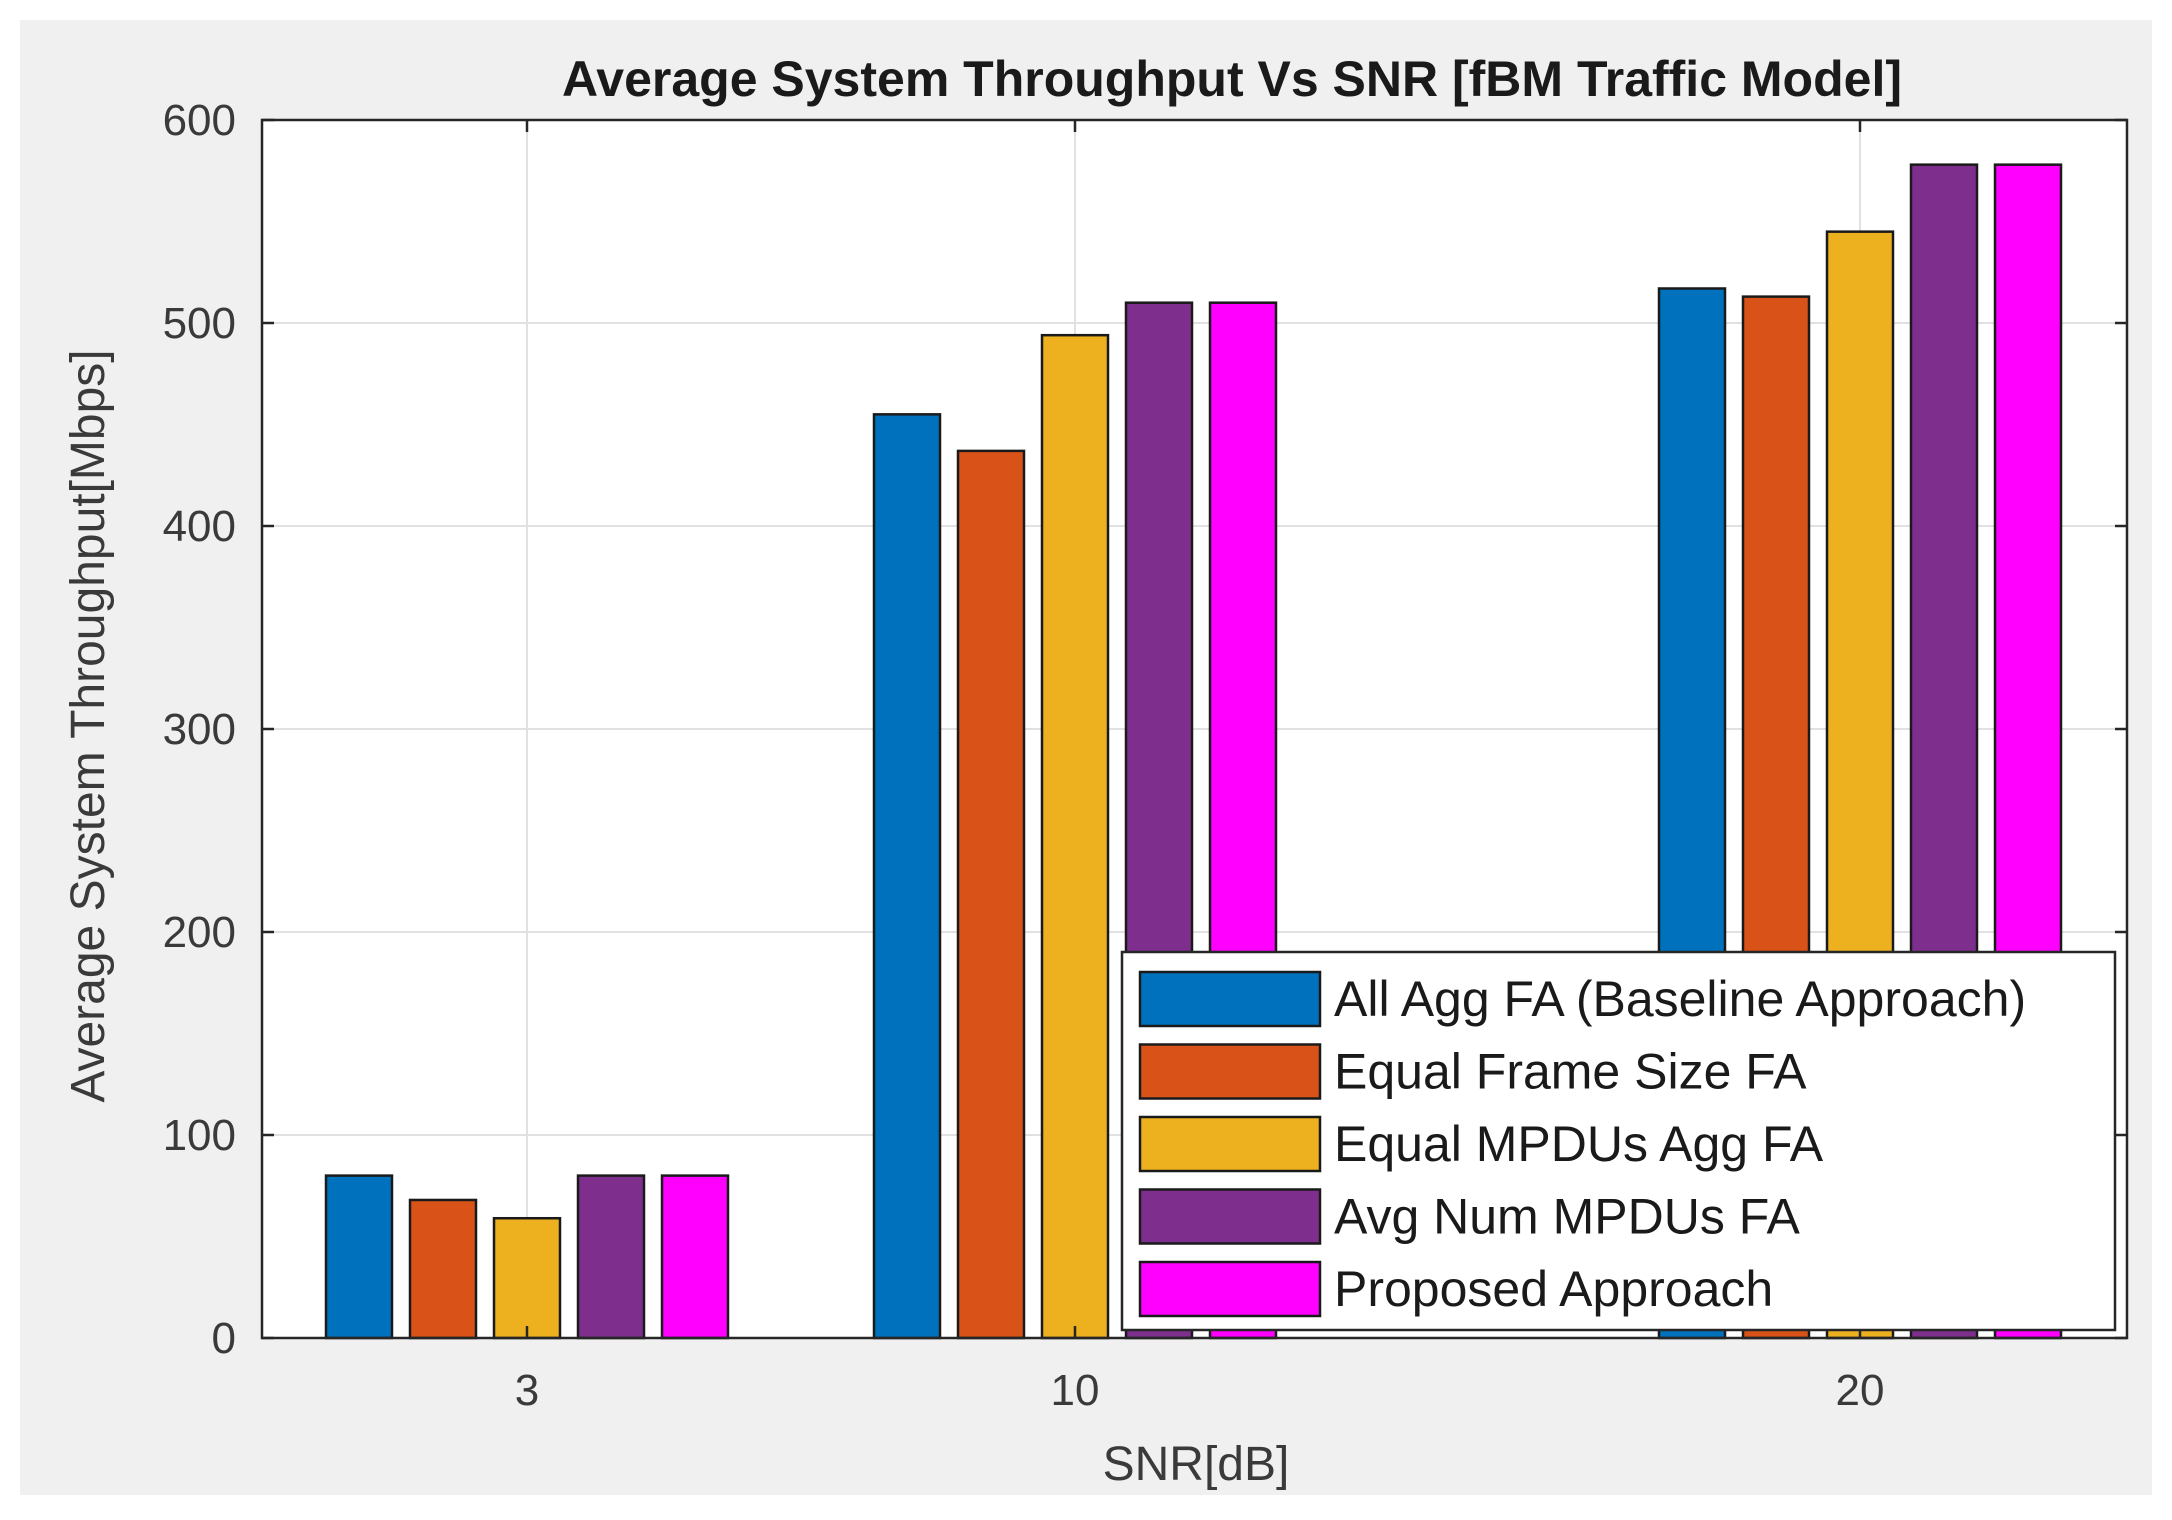 The image size is (2172, 1520). I want to click on x-tick-label: 20, so click(1860, 1390).